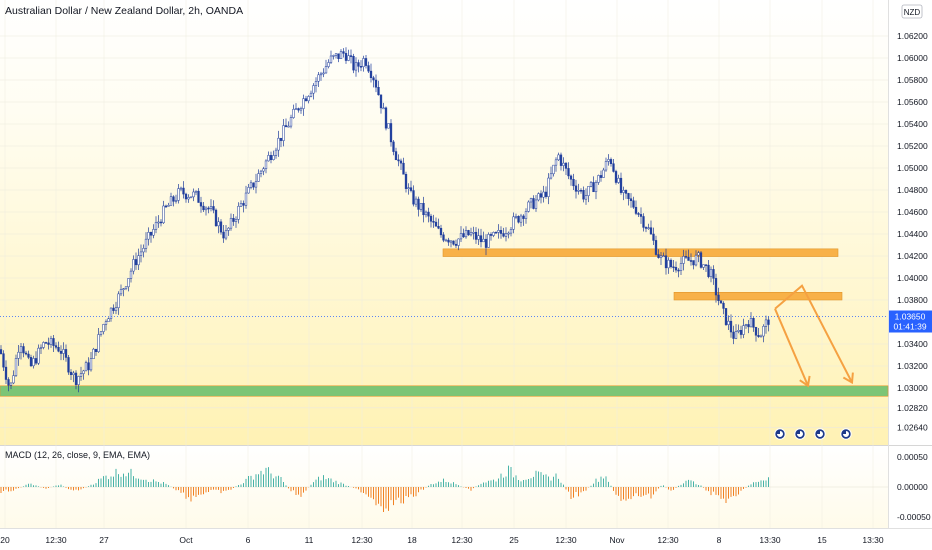  Describe the element at coordinates (758, 296) in the screenshot. I see `resistance-zone-lower` at that location.